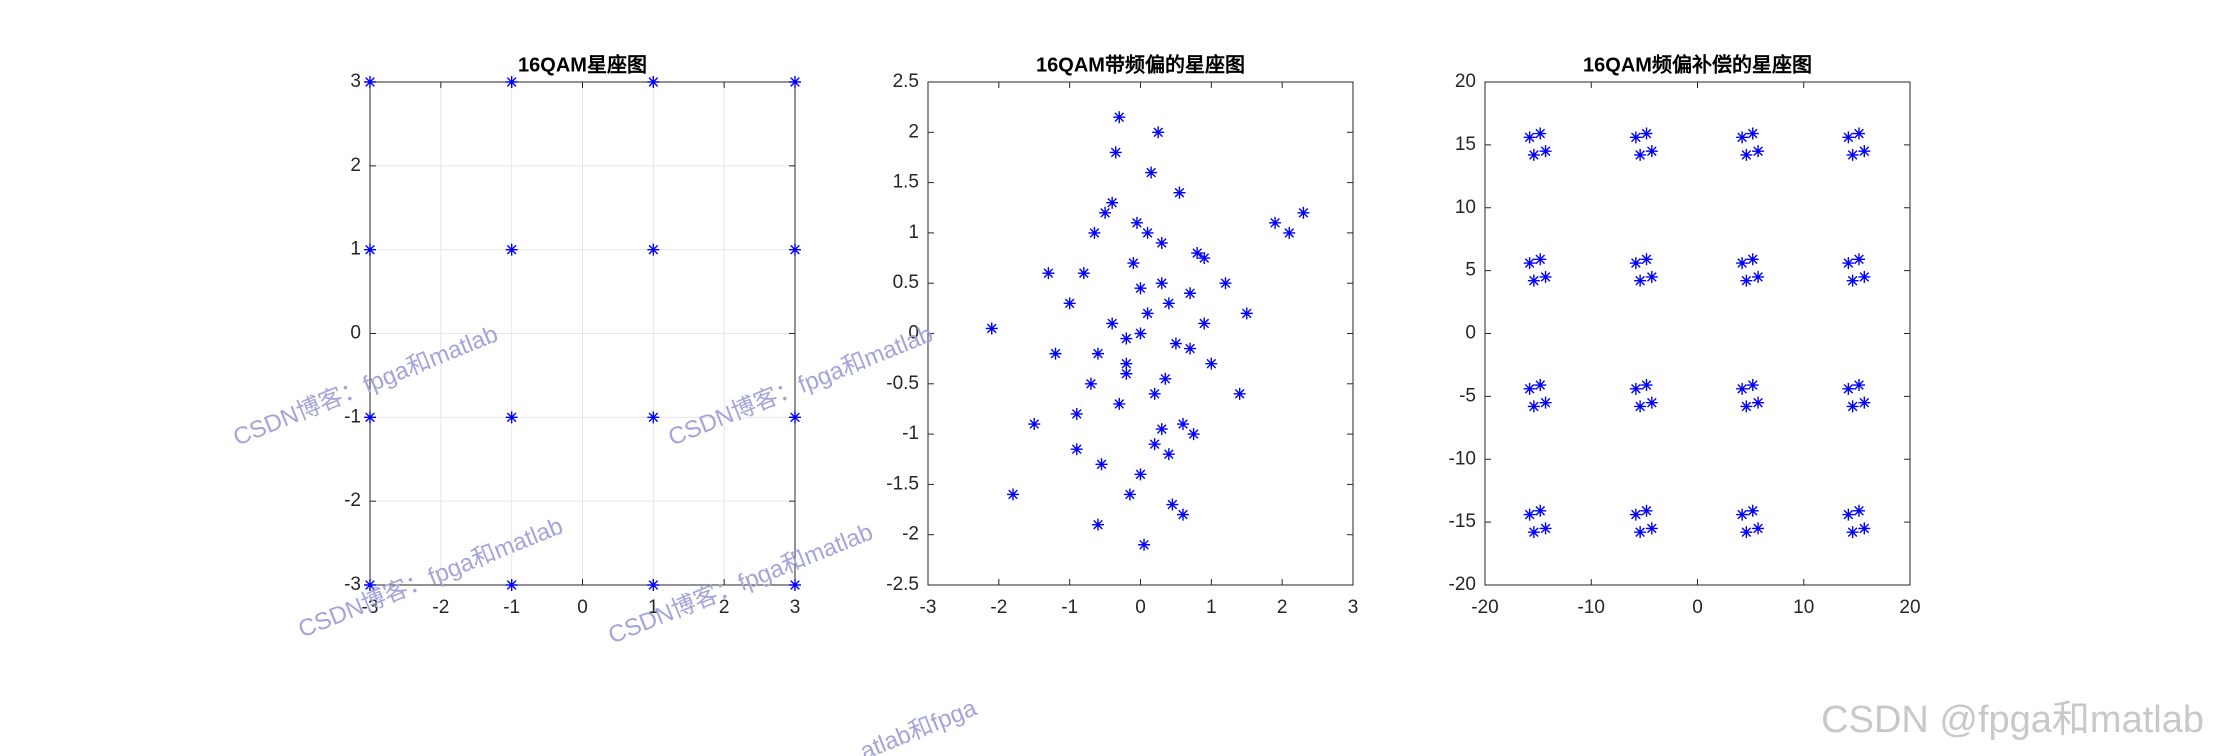 This screenshot has width=2214, height=756. I want to click on x-tick-label: -1, so click(511, 607).